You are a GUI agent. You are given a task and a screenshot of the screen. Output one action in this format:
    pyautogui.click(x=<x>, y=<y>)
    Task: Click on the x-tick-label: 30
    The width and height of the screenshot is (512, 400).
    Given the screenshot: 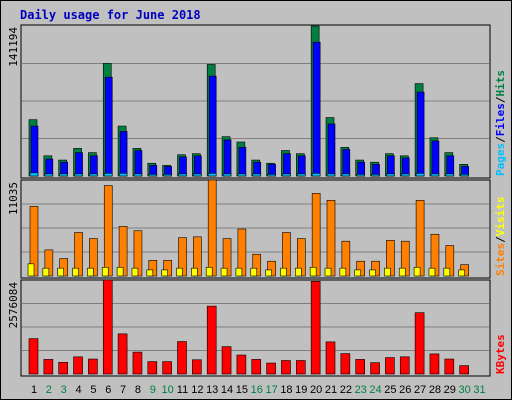 What is the action you would take?
    pyautogui.click(x=465, y=390)
    